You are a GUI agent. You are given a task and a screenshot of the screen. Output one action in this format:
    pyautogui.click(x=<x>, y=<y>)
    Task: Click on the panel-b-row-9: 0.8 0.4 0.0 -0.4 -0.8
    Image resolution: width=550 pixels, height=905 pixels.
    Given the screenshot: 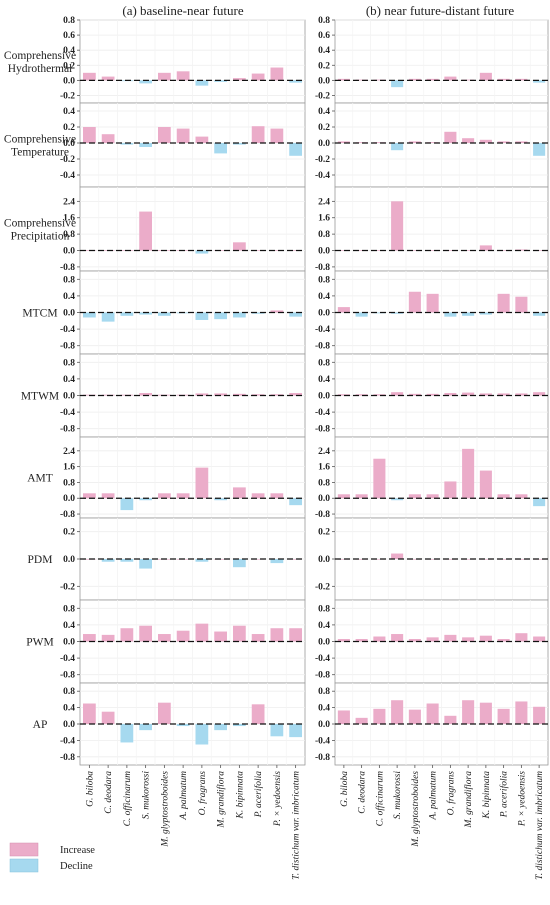 What is the action you would take?
    pyautogui.click(x=432, y=725)
    